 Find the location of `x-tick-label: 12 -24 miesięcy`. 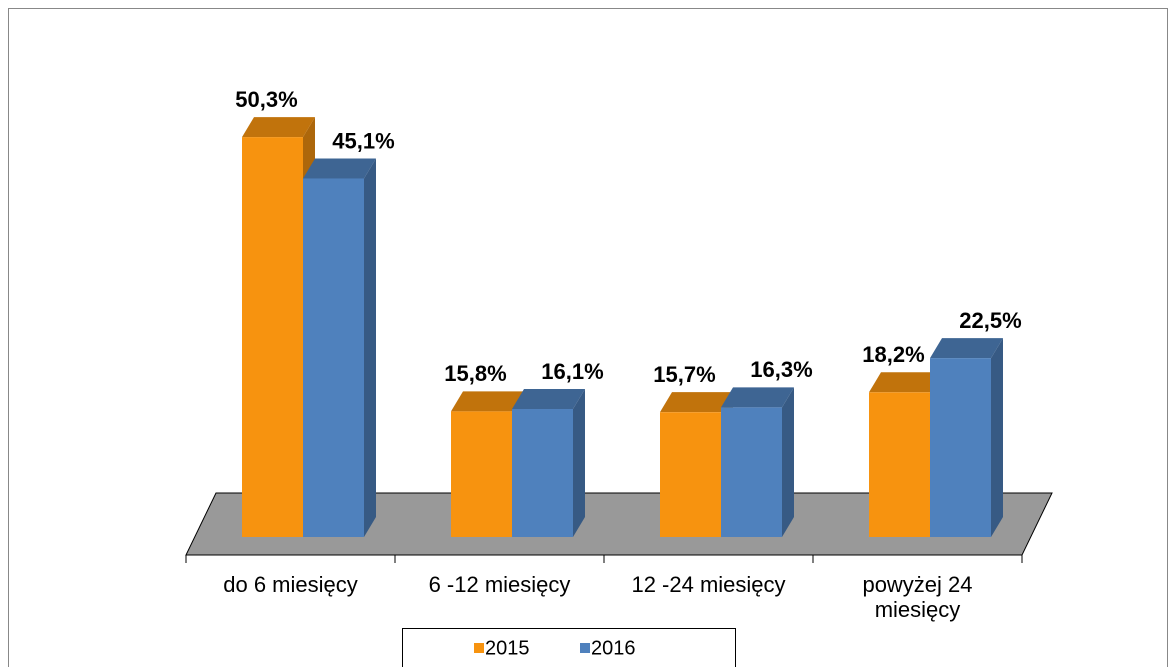

x-tick-label: 12 -24 miesięcy is located at coordinates (708, 584).